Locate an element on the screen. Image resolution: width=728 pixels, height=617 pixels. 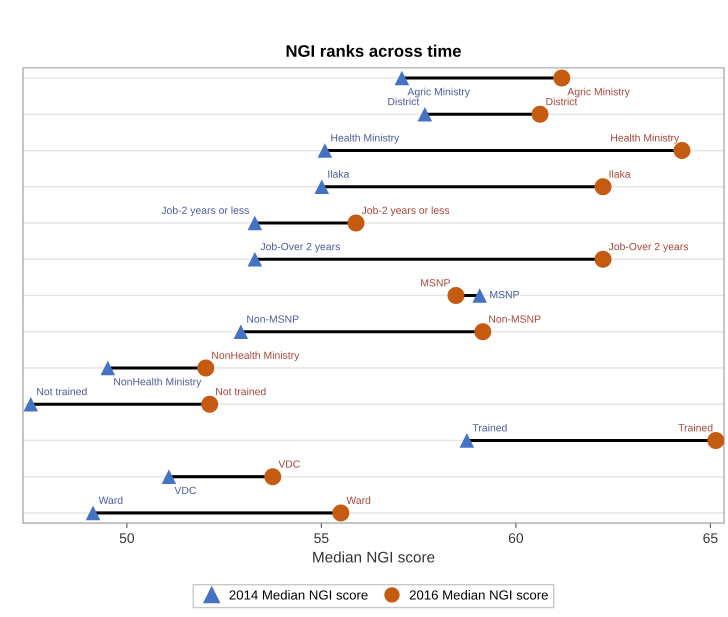
x-tick-label: 65 is located at coordinates (710, 538).